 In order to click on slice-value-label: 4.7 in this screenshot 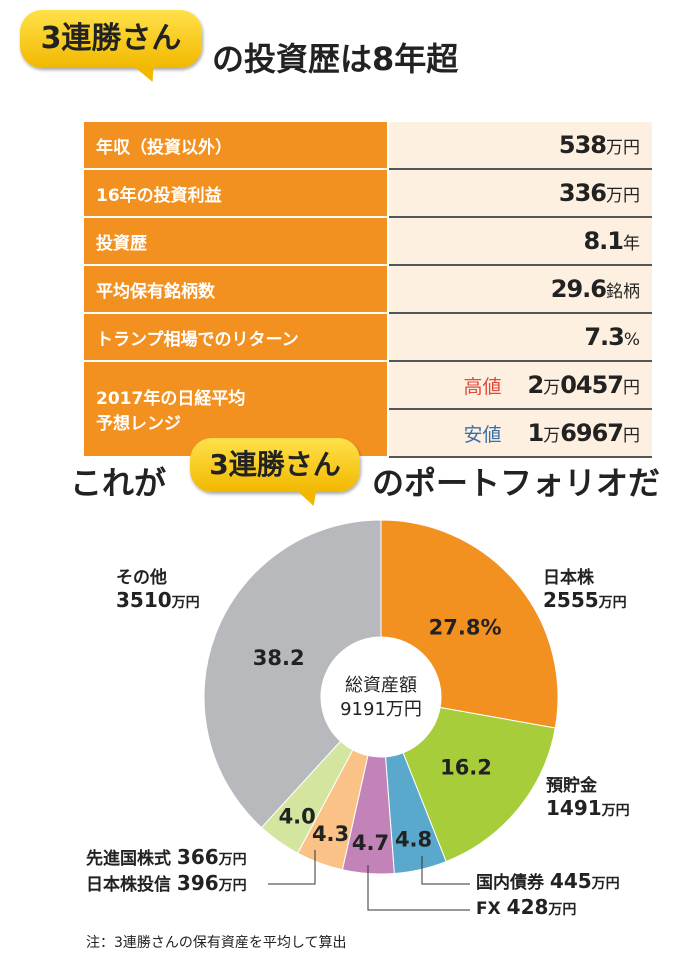, I will do `click(370, 843)`.